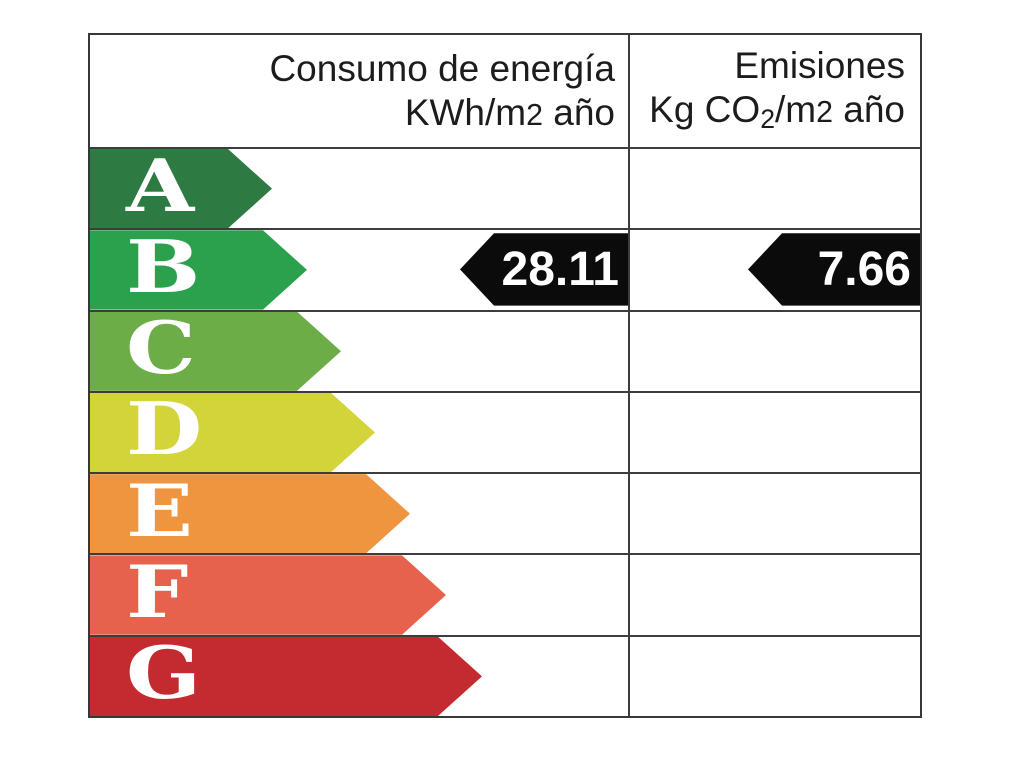 This screenshot has width=1020, height=765. Describe the element at coordinates (268, 594) in the screenshot. I see `rating-arrow-f: F` at that location.